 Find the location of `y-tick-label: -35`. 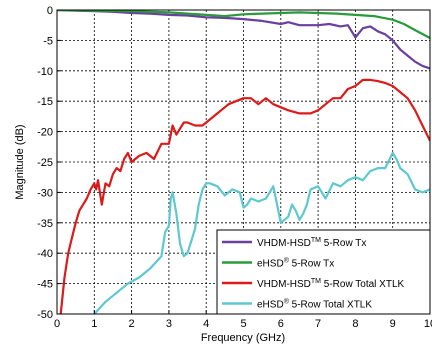

y-tick-label: -35 is located at coordinates (45, 224).